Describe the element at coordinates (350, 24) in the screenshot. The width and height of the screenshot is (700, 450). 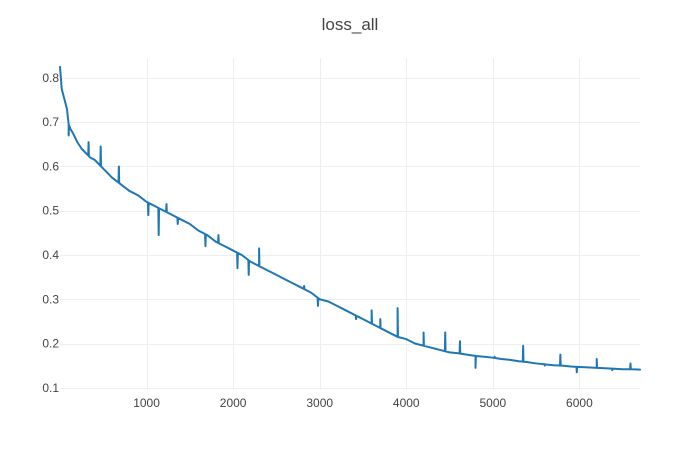
I see `chart-title: loss_all` at that location.